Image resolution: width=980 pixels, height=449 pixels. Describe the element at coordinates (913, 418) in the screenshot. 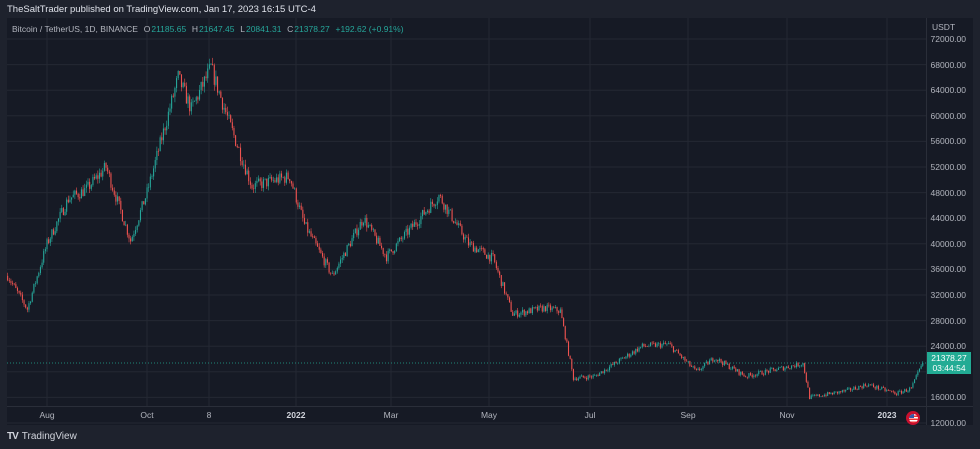

I see `us-flag-icon` at that location.